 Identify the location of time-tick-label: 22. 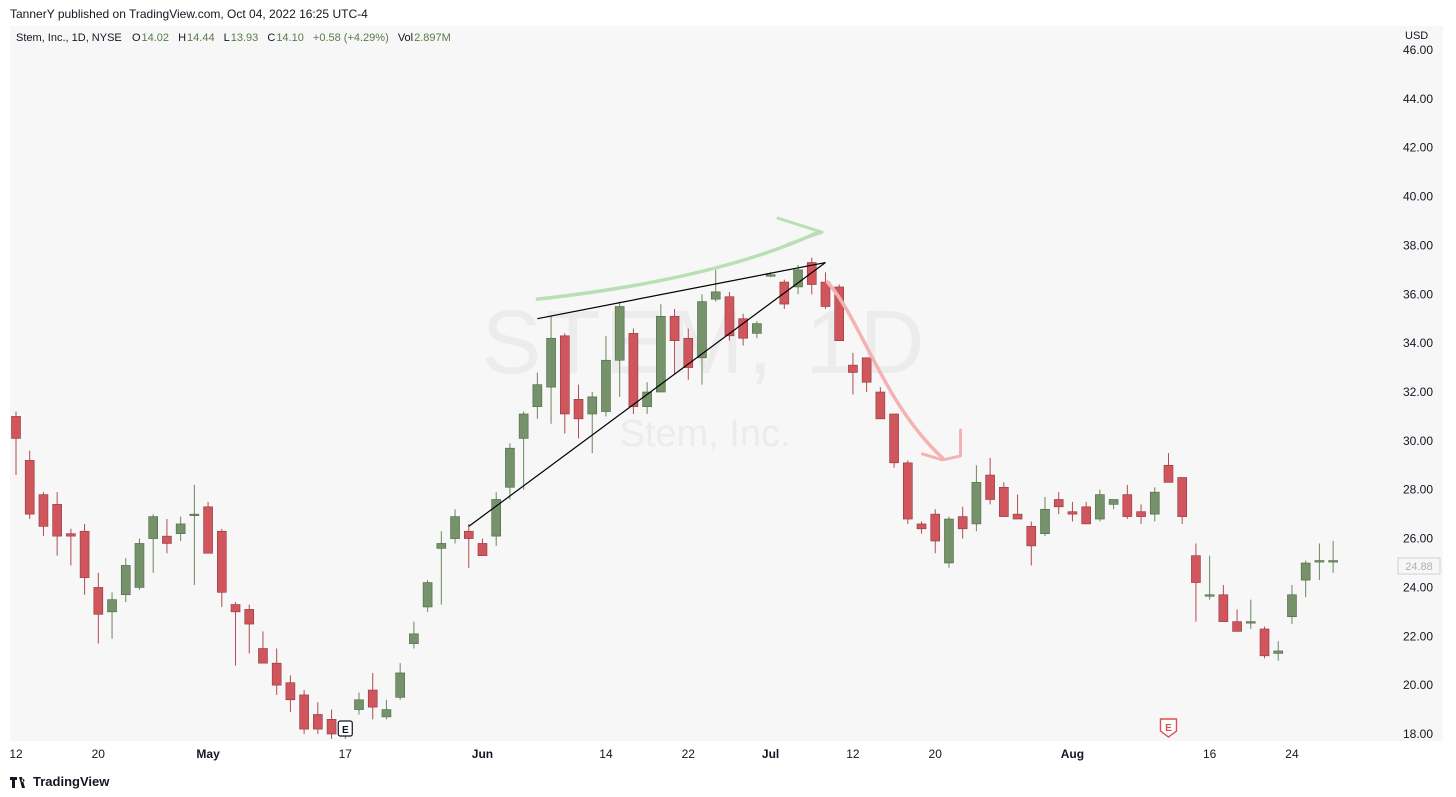
(689, 754).